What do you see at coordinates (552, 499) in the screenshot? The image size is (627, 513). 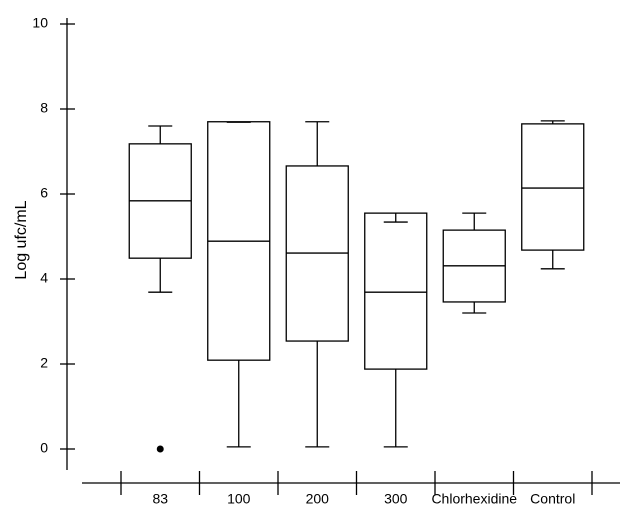 I see `x-tick-label: Control` at bounding box center [552, 499].